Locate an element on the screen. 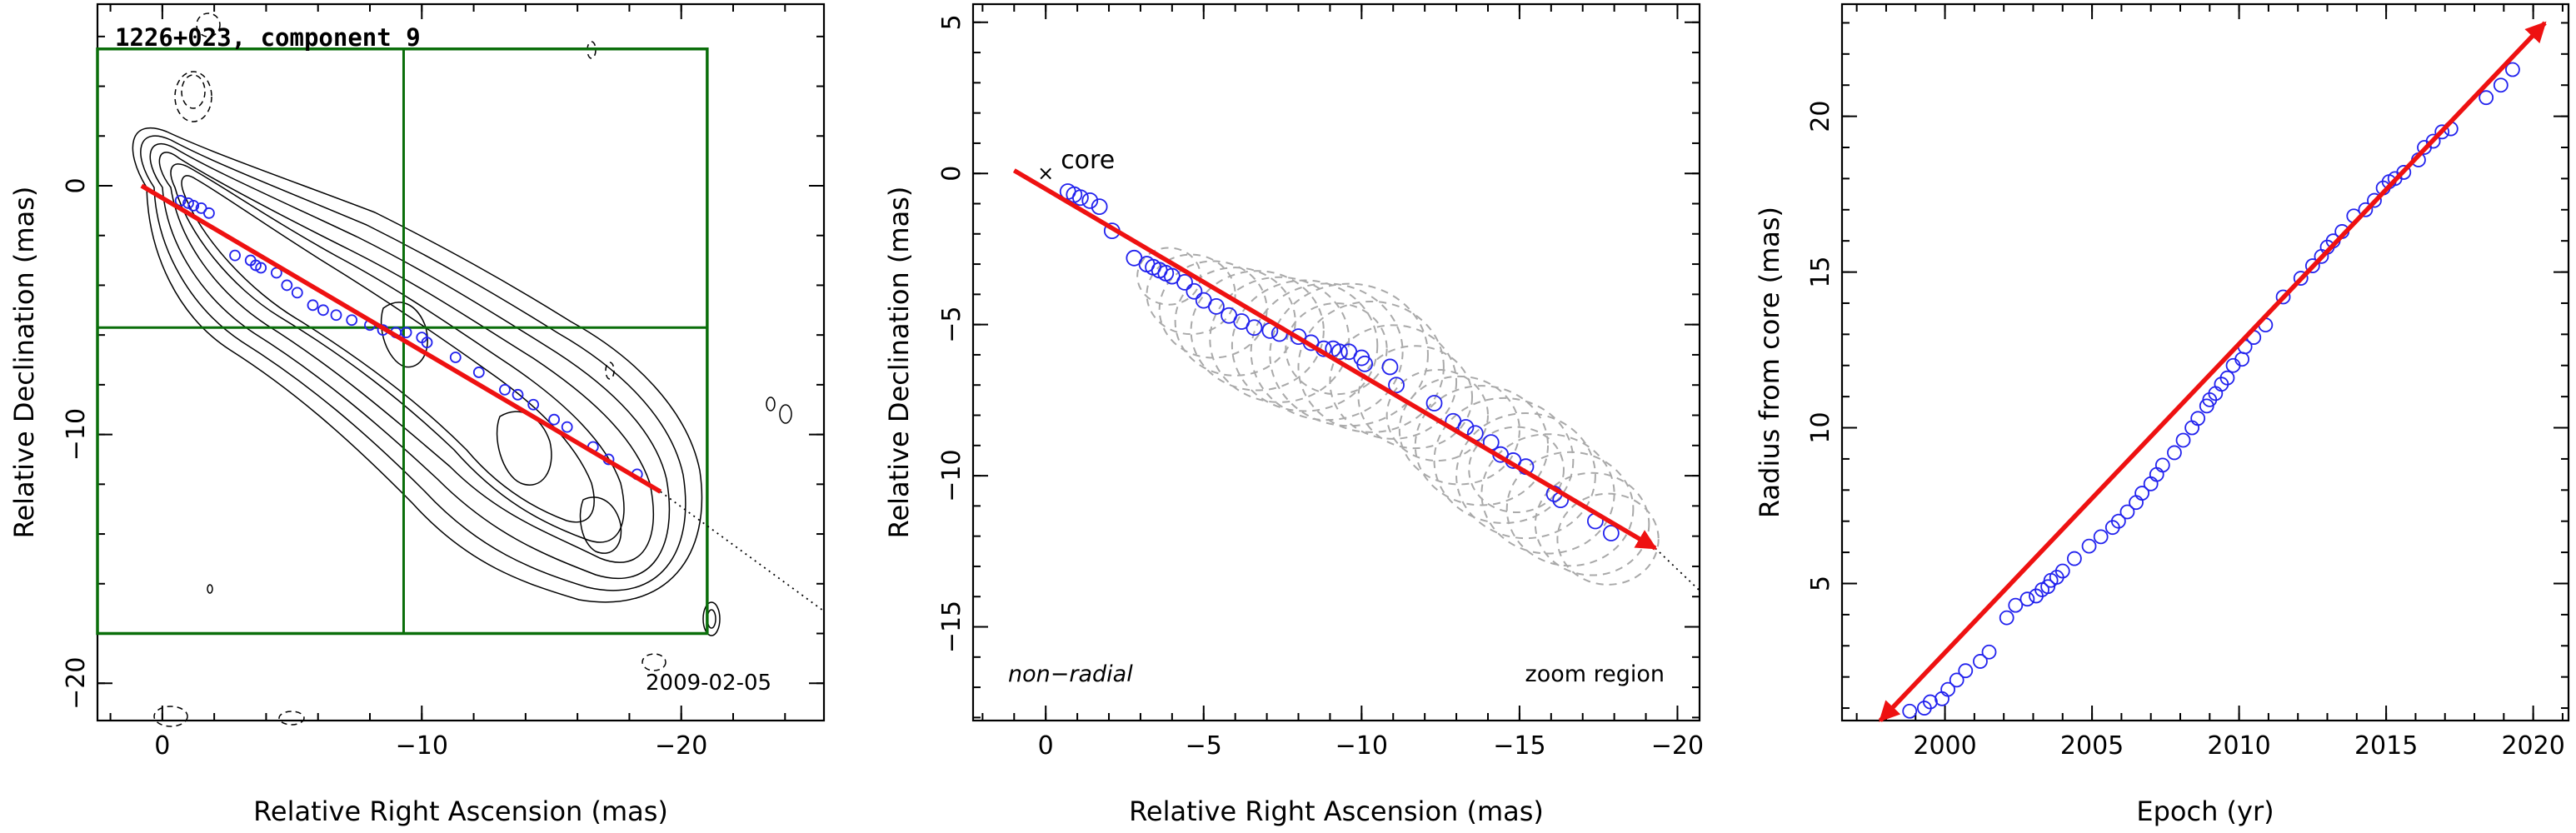  zoom-region-label: zoom region is located at coordinates (1595, 674).